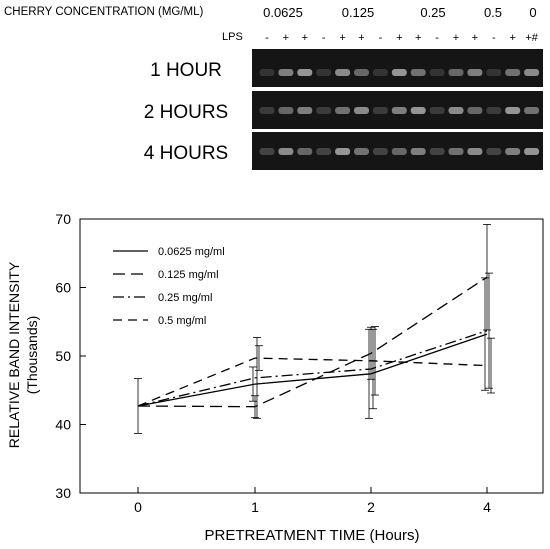 The height and width of the screenshot is (549, 550). I want to click on y-axis-sublabel: (Thousands), so click(32, 355).